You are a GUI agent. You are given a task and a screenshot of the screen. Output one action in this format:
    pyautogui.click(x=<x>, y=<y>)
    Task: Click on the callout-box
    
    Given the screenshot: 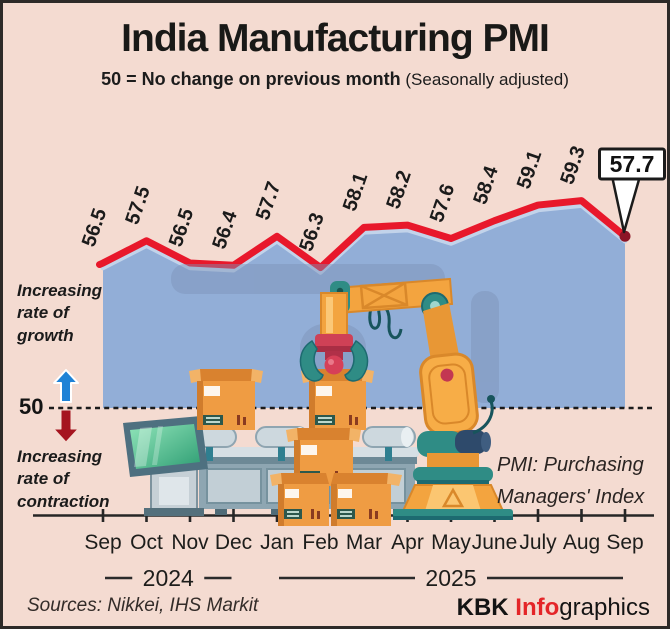 What is the action you would take?
    pyautogui.click(x=632, y=164)
    